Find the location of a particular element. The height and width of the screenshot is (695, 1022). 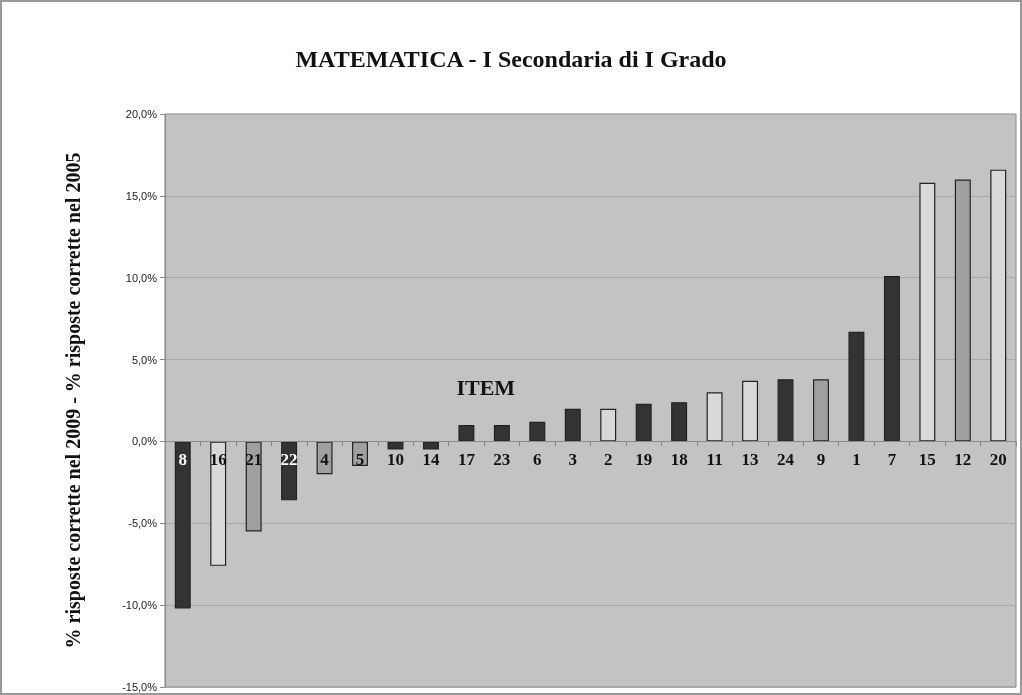

y-tick-label: 15,0% is located at coordinates (141, 195).